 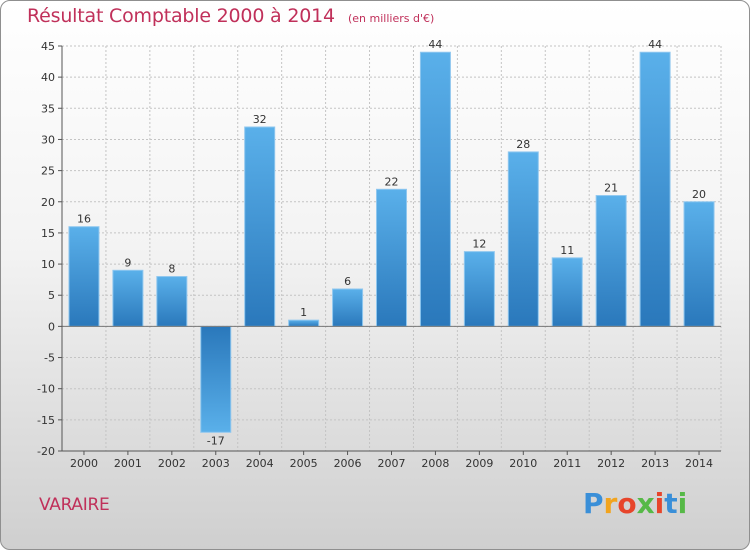 I want to click on bar-2003, so click(x=216, y=379).